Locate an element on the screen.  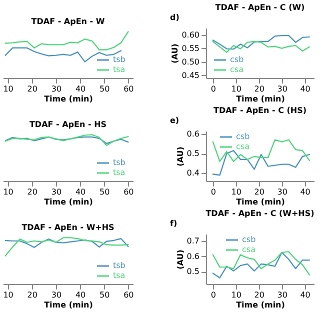
chart-title: TDAF - ApEn - W+HS is located at coordinates (68, 227).